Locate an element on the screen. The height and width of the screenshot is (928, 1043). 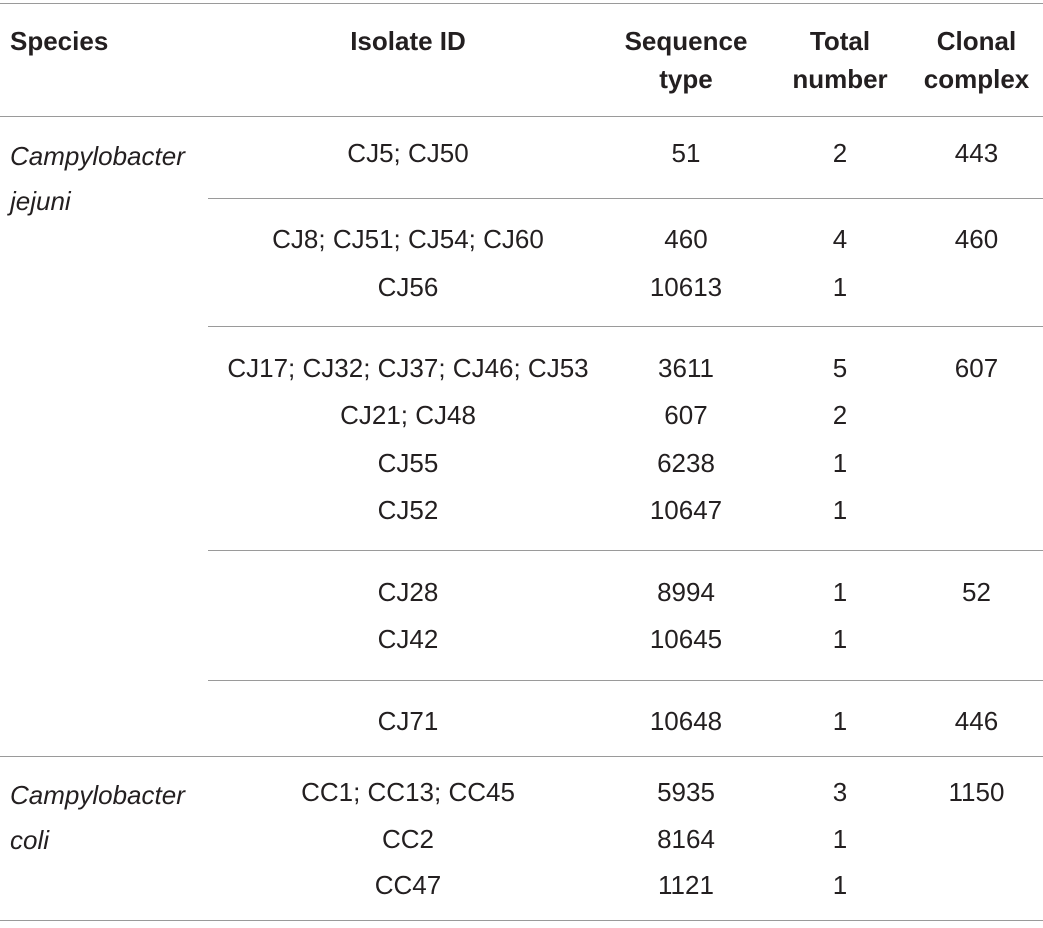
header-sequence-type: Sequence type is located at coordinates (686, 60).